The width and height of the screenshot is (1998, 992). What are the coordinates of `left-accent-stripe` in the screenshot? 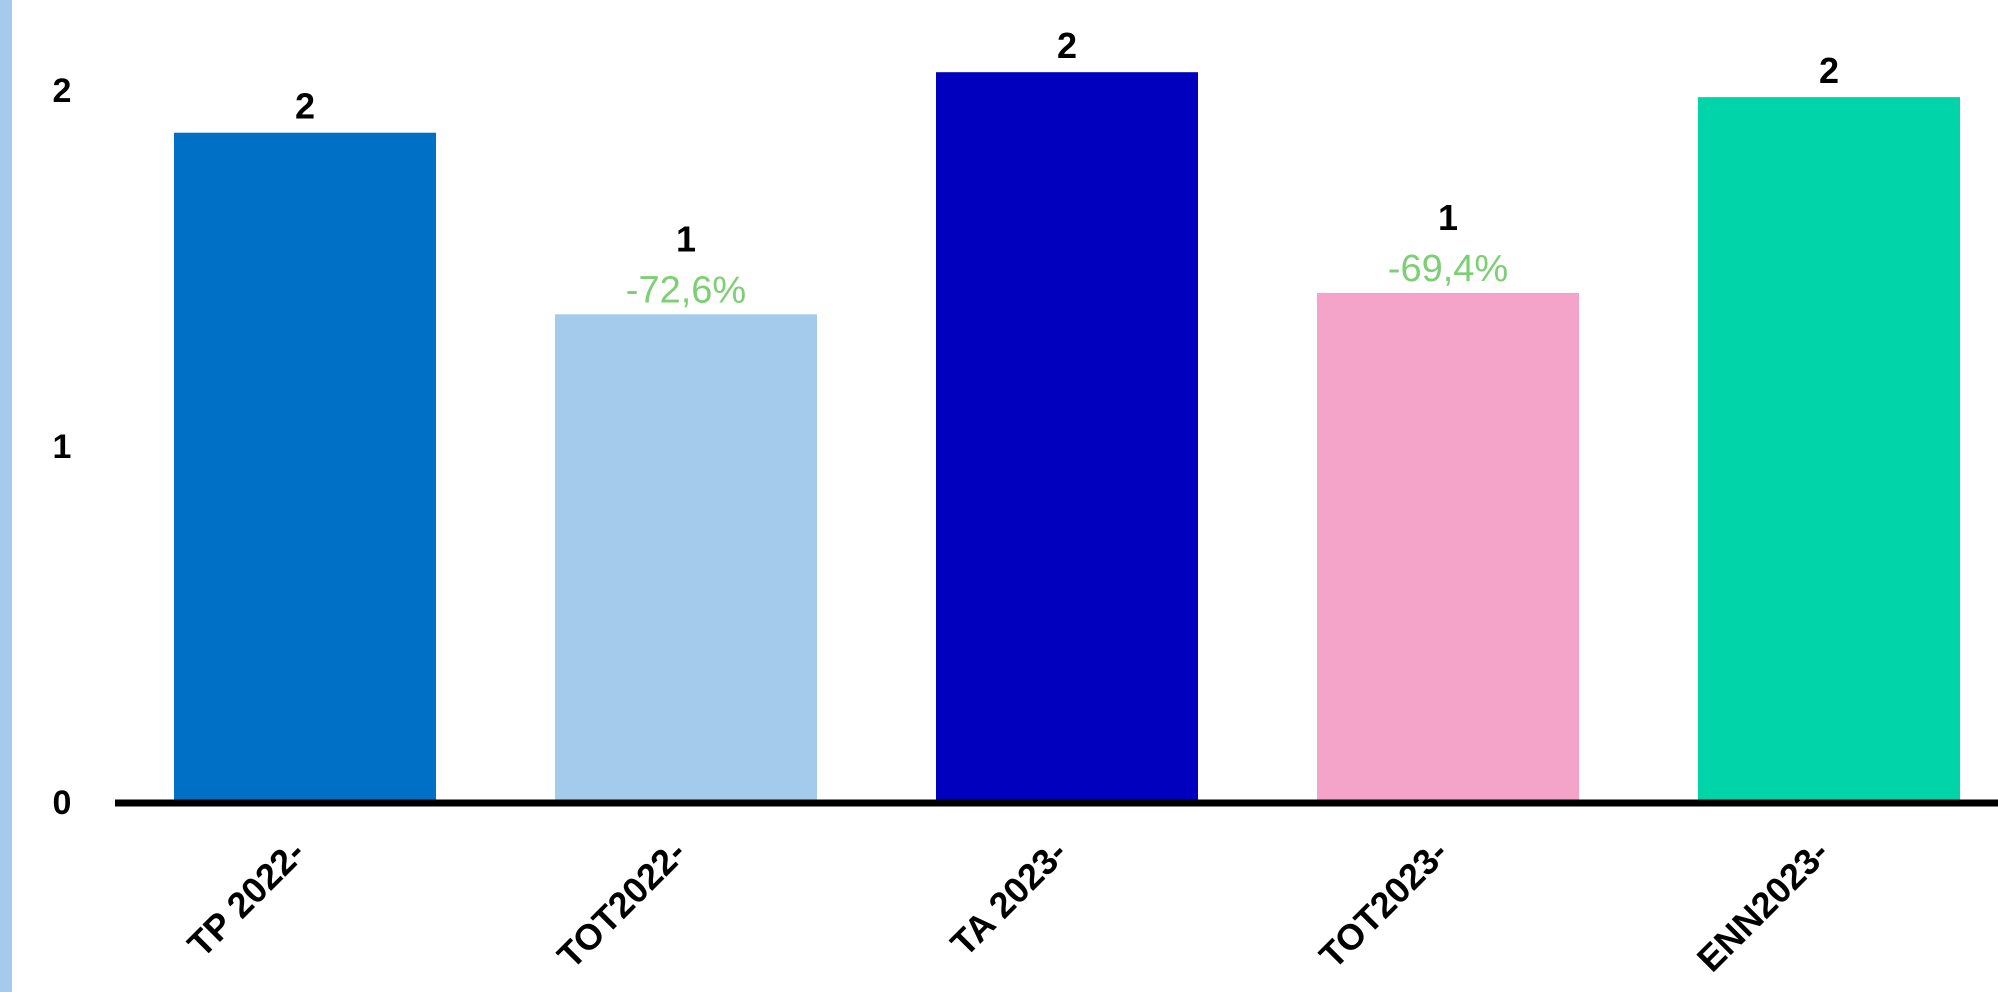 It's located at (6, 496).